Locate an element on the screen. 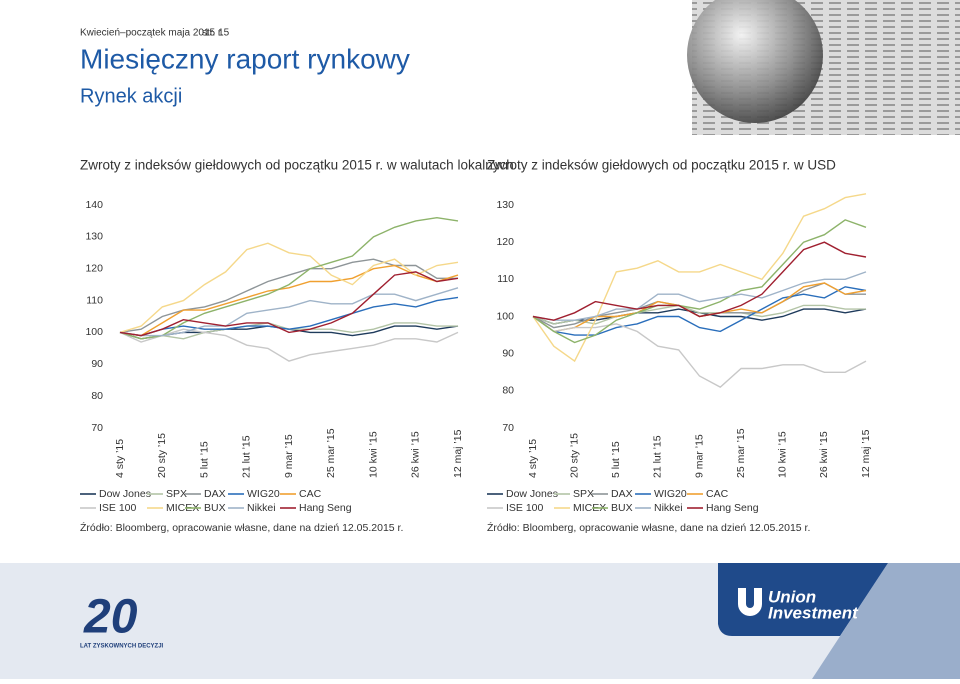  footer-shape is located at coordinates (886, 621).